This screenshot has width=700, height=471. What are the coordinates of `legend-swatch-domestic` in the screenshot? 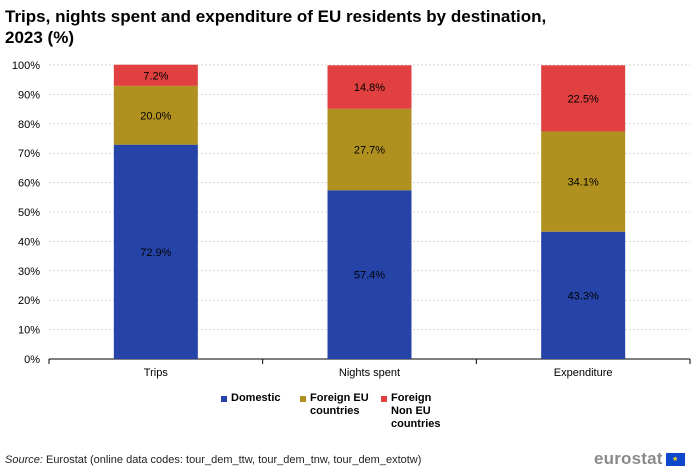 It's located at (224, 399).